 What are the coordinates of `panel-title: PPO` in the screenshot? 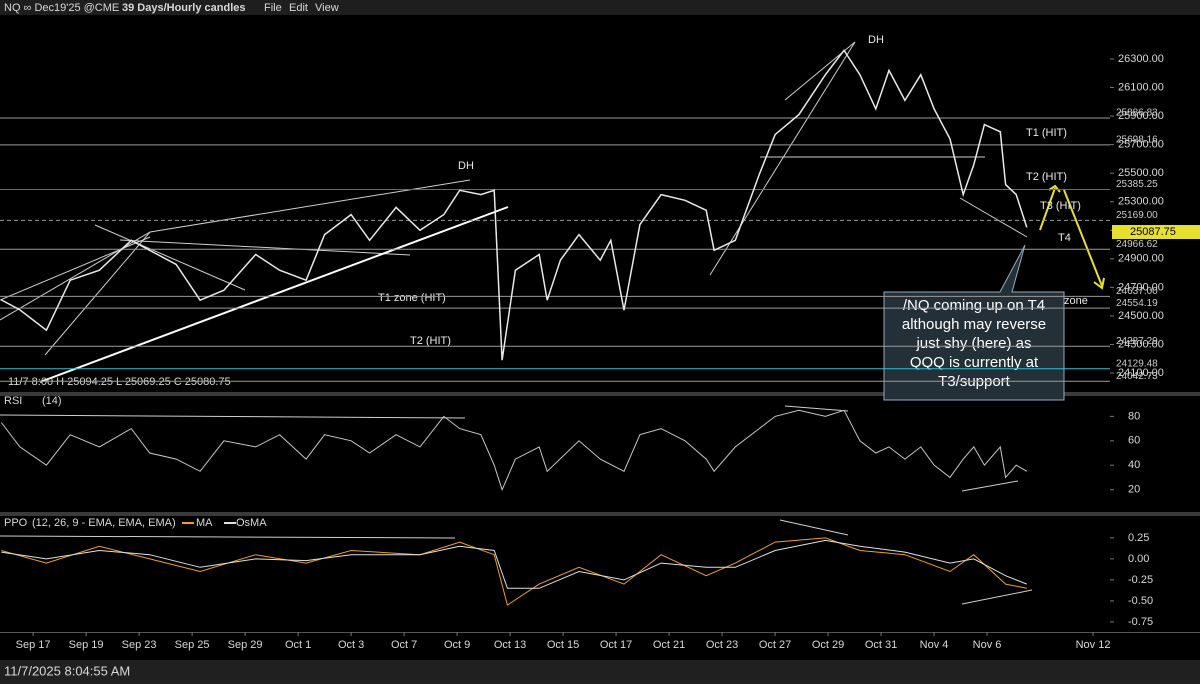 It's located at (16, 523).